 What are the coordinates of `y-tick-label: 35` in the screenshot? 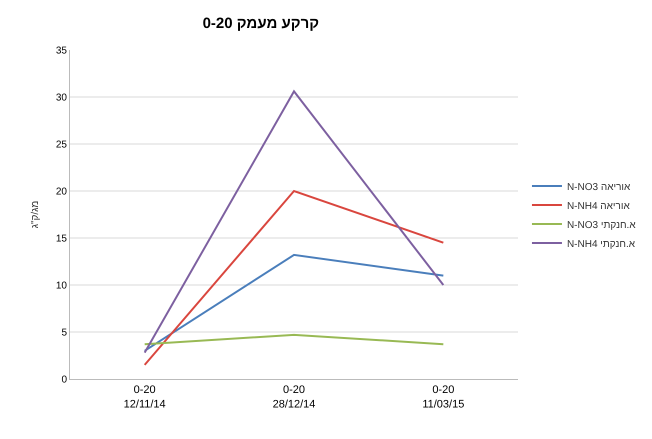 It's located at (62, 51).